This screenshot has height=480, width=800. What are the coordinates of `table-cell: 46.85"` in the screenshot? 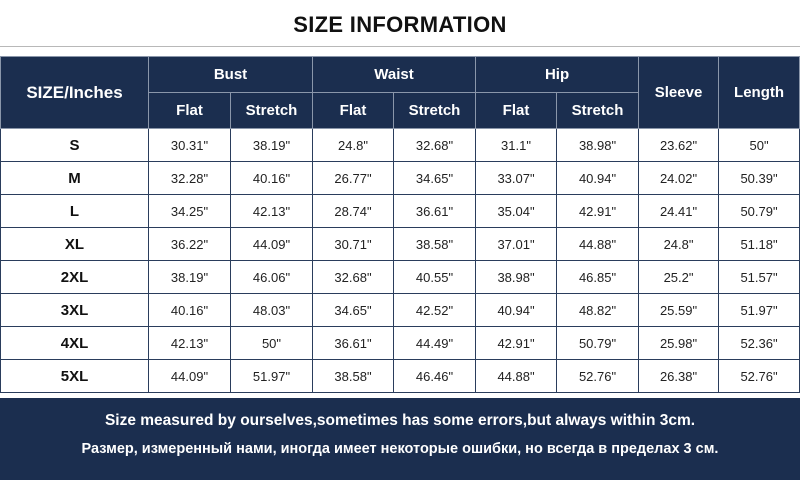 It's located at (598, 277).